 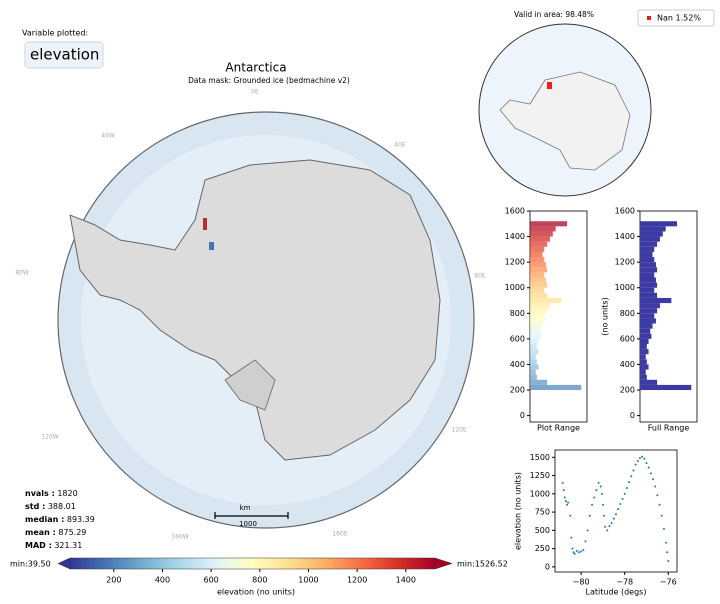 I want to click on scale-unit: km, so click(x=245, y=508).